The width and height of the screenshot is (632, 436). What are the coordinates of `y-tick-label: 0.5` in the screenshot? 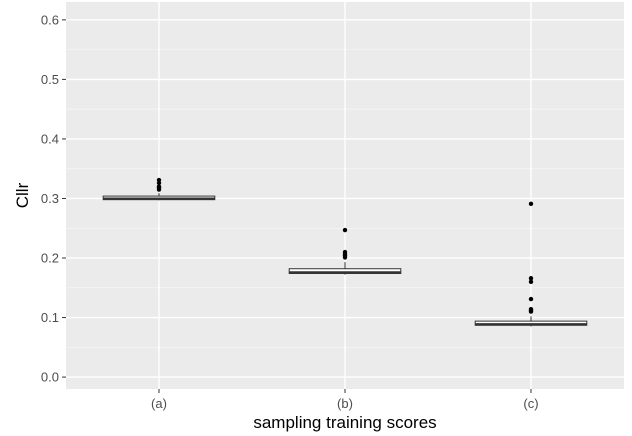 It's located at (50, 79).